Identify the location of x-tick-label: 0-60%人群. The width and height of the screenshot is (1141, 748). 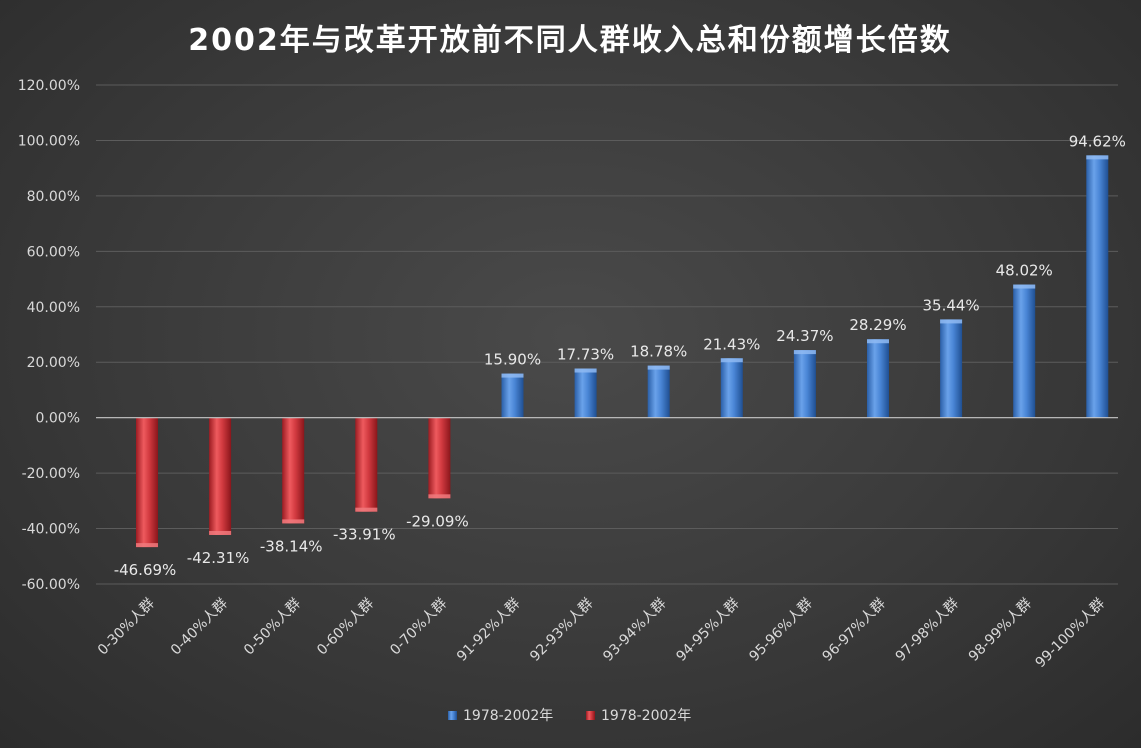
(345, 627).